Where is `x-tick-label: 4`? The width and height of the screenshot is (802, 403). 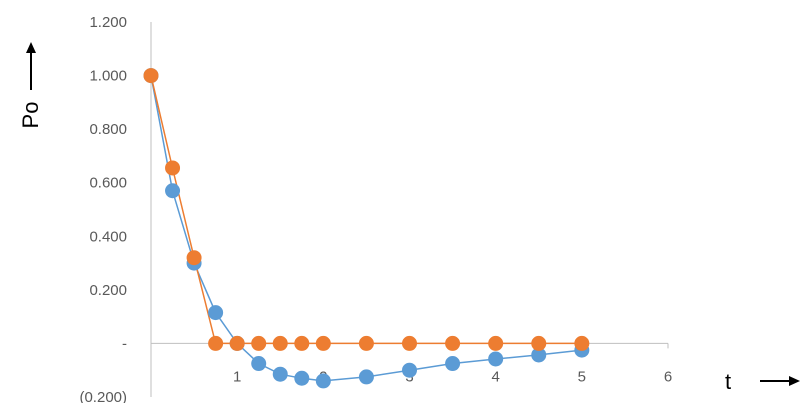 x-tick-label: 4 is located at coordinates (495, 376).